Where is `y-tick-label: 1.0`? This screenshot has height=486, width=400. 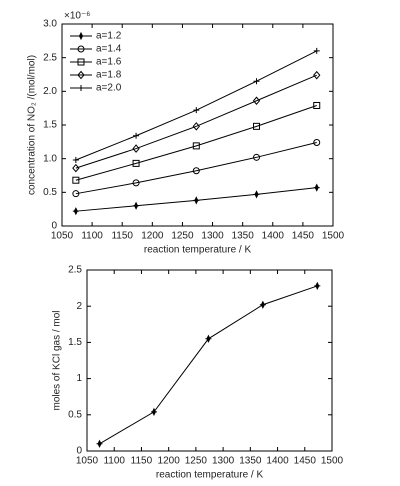
y-tick-label: 1.0 is located at coordinates (50, 158).